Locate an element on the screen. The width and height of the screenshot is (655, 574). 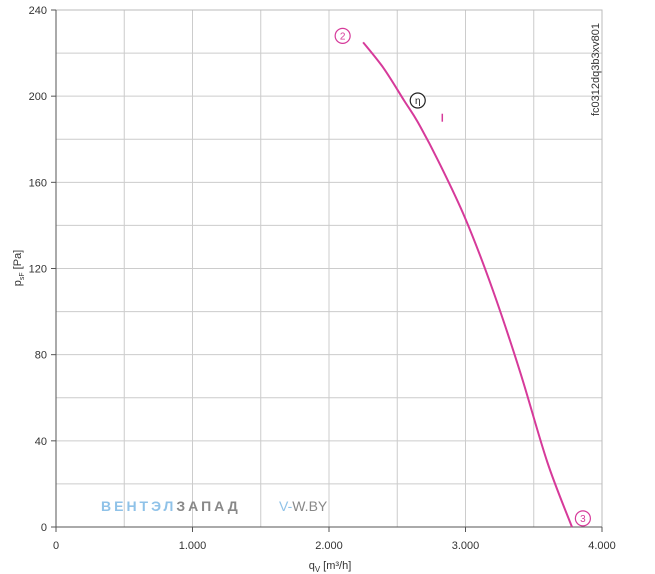
x-axis-ticks: 0 1.000 2.000 3.000 4.000 is located at coordinates (334, 539).